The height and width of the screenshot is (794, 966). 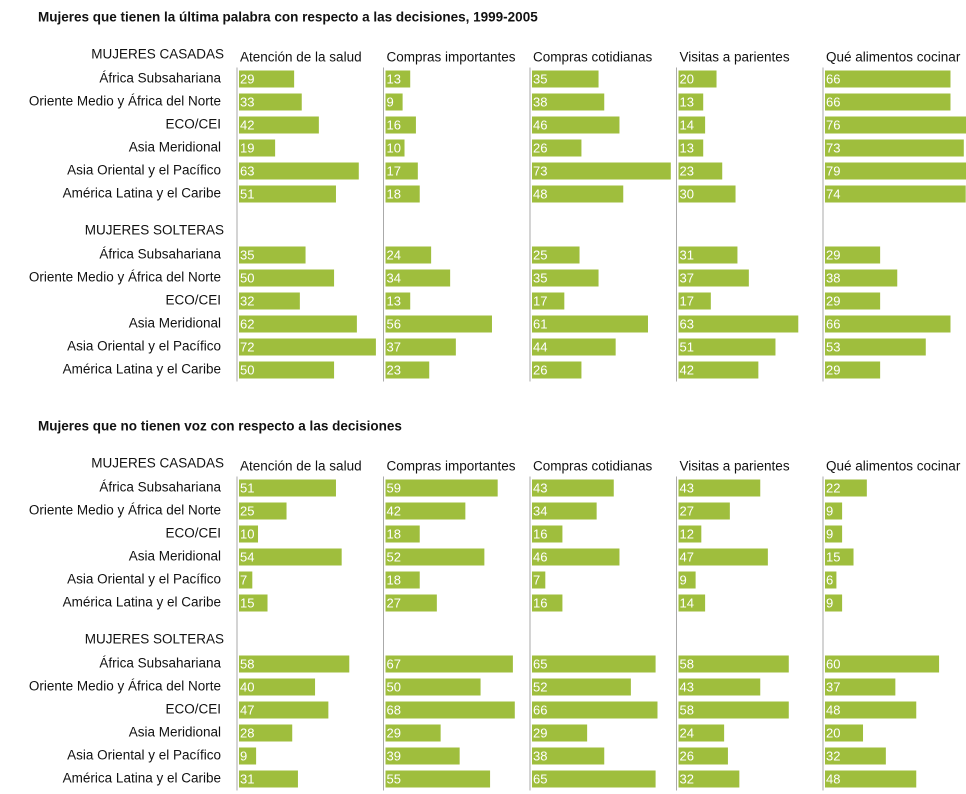 I want to click on value-label: 39, so click(x=394, y=755).